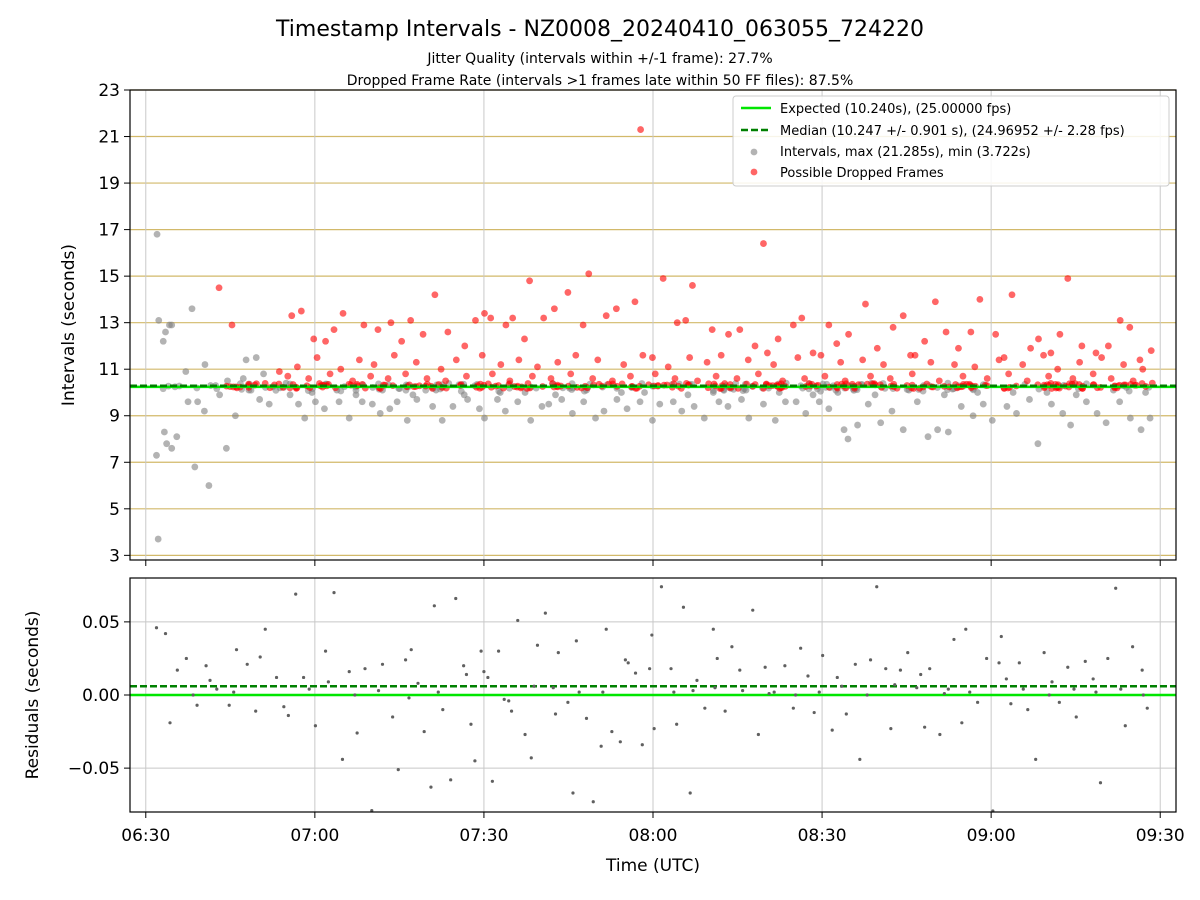 The width and height of the screenshot is (1200, 900). Describe the element at coordinates (109, 184) in the screenshot. I see `top-y-tick-label: 19` at that location.